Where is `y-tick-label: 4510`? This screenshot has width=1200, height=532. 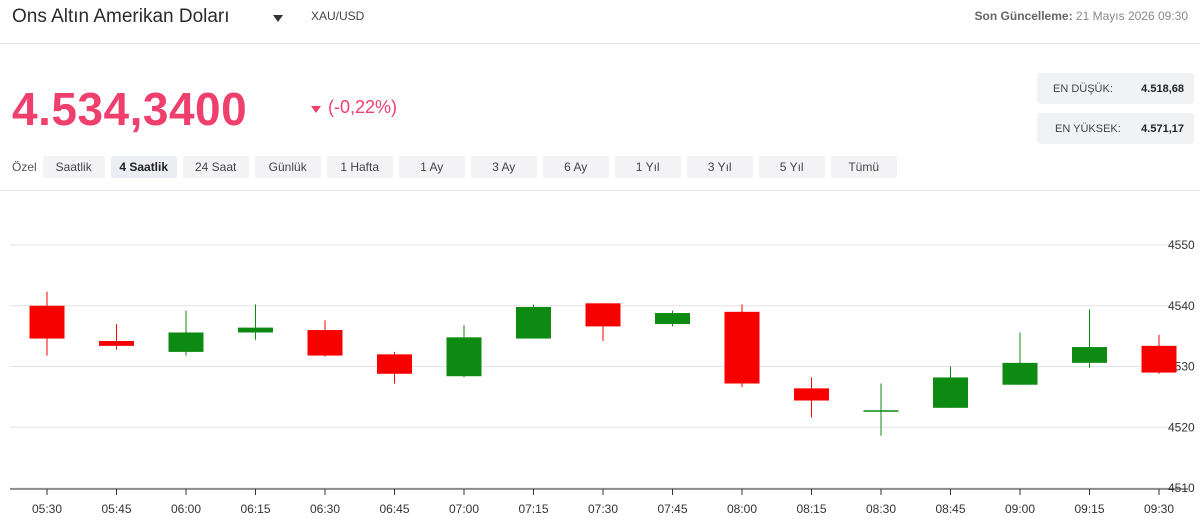
y-tick-label: 4510 is located at coordinates (1181, 488).